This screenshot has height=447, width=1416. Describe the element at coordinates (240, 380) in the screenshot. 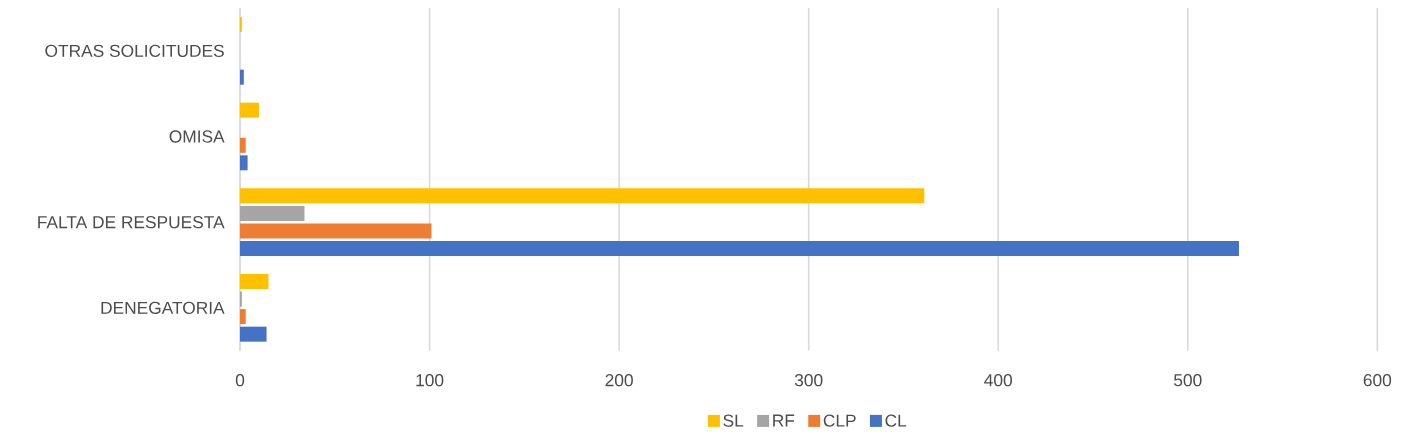

I see `x-tick-label: 0` at that location.